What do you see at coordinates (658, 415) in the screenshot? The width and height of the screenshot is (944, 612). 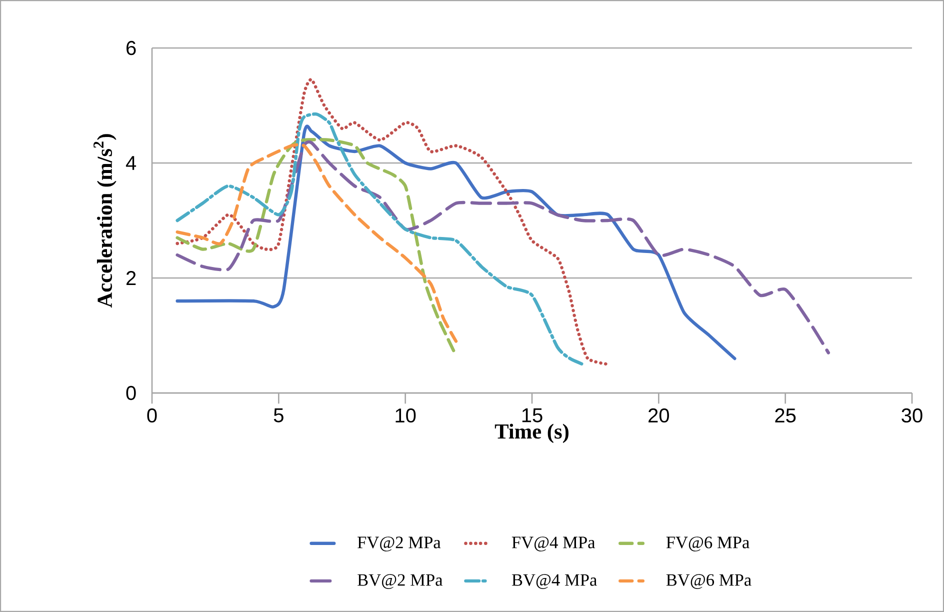 I see `x-tick-label: 20` at bounding box center [658, 415].